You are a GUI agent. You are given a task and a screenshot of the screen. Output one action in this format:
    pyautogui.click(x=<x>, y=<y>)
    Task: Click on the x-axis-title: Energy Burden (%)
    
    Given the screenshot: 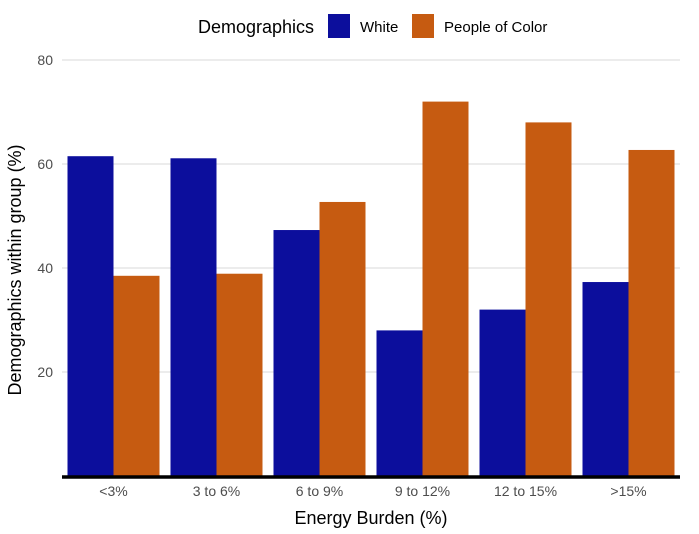 What is the action you would take?
    pyautogui.click(x=370, y=518)
    